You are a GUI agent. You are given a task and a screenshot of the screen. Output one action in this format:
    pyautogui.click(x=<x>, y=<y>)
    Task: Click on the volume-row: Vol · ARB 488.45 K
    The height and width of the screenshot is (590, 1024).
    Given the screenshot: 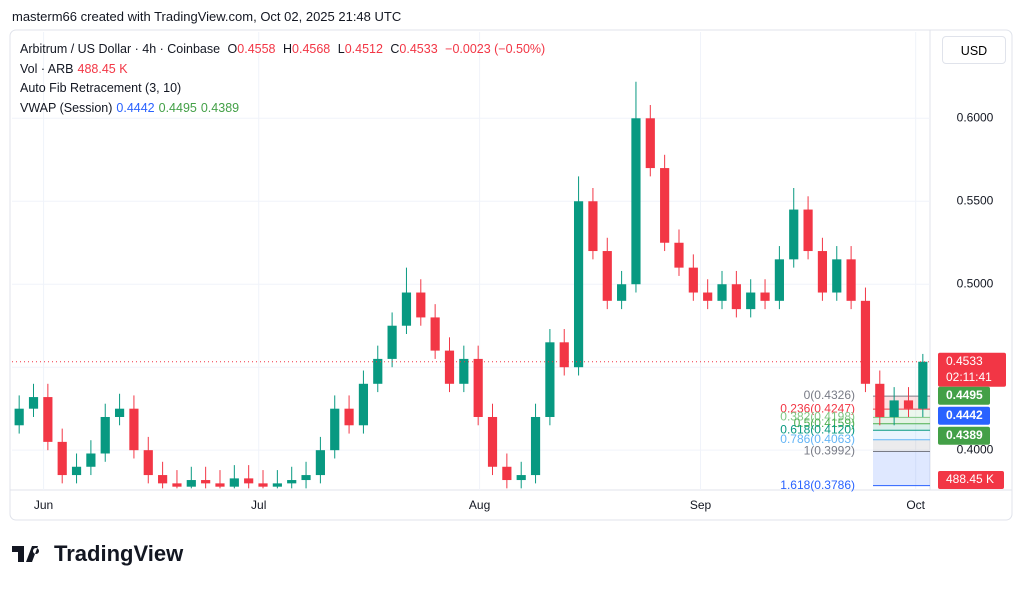 What is the action you would take?
    pyautogui.click(x=284, y=70)
    